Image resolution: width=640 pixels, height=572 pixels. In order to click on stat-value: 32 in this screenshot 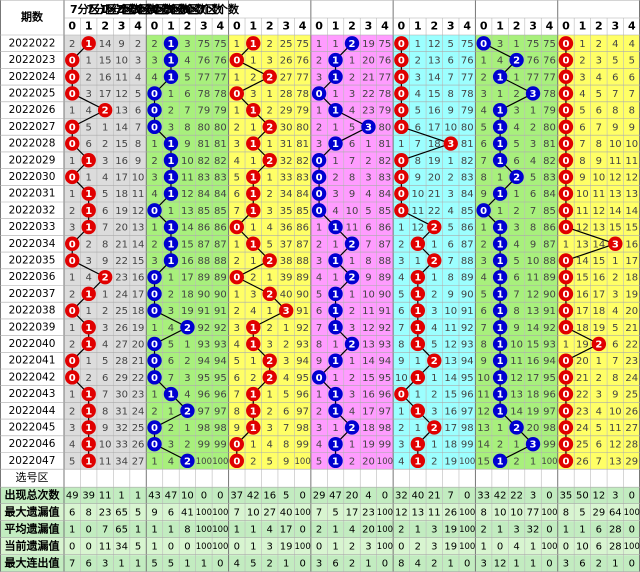, I will do `click(533, 530)`.